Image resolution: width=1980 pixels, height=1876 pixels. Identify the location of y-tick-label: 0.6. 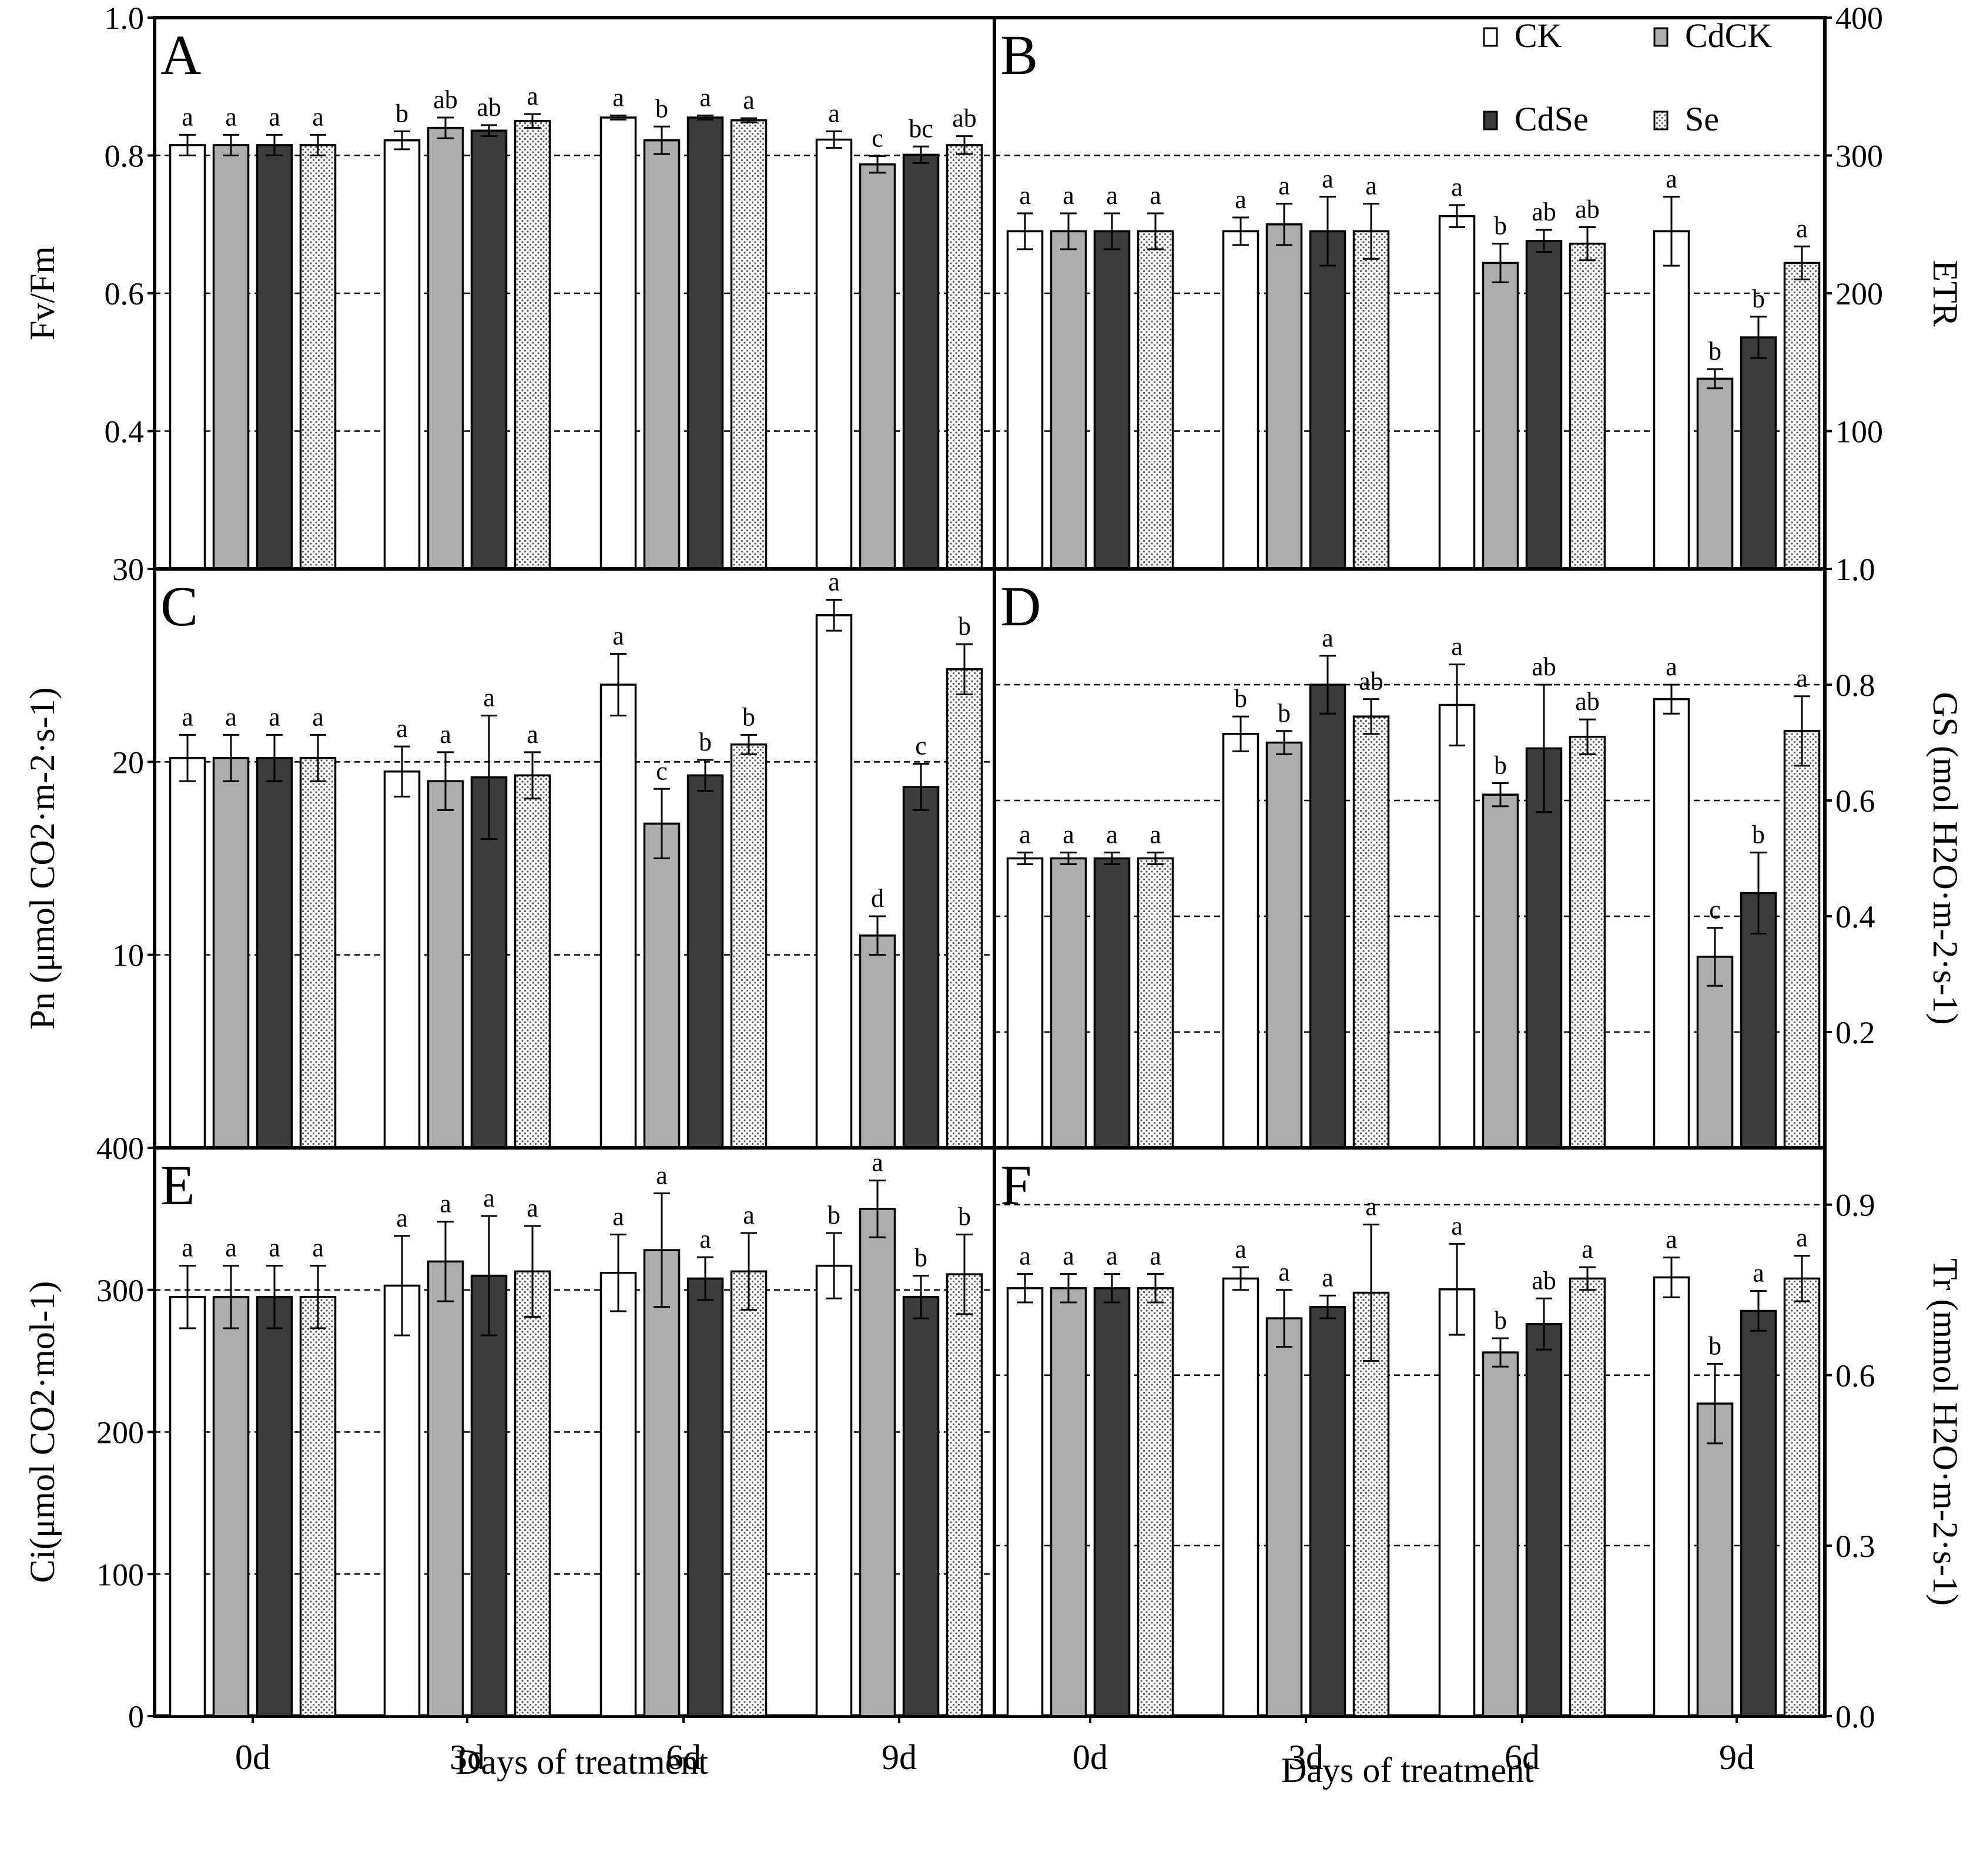
(1855, 1376).